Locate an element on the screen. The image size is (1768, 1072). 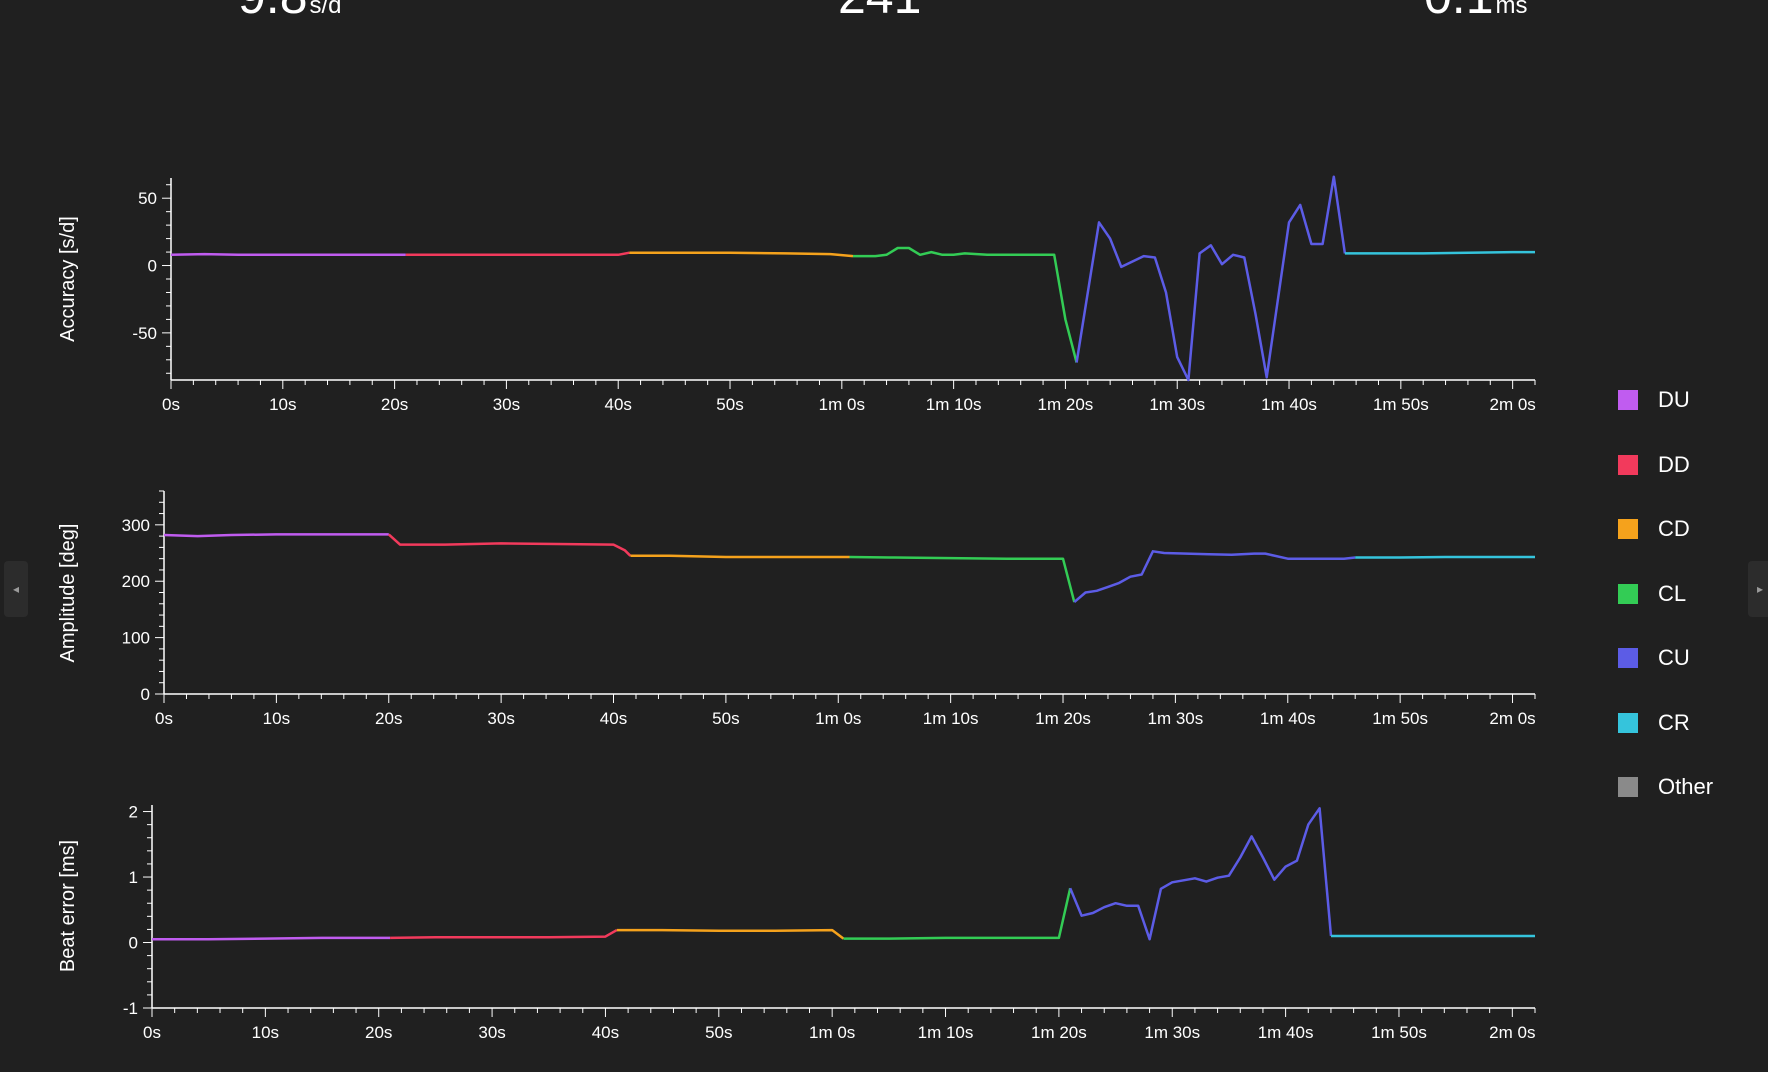
y-tick-label: 200 is located at coordinates (136, 581).